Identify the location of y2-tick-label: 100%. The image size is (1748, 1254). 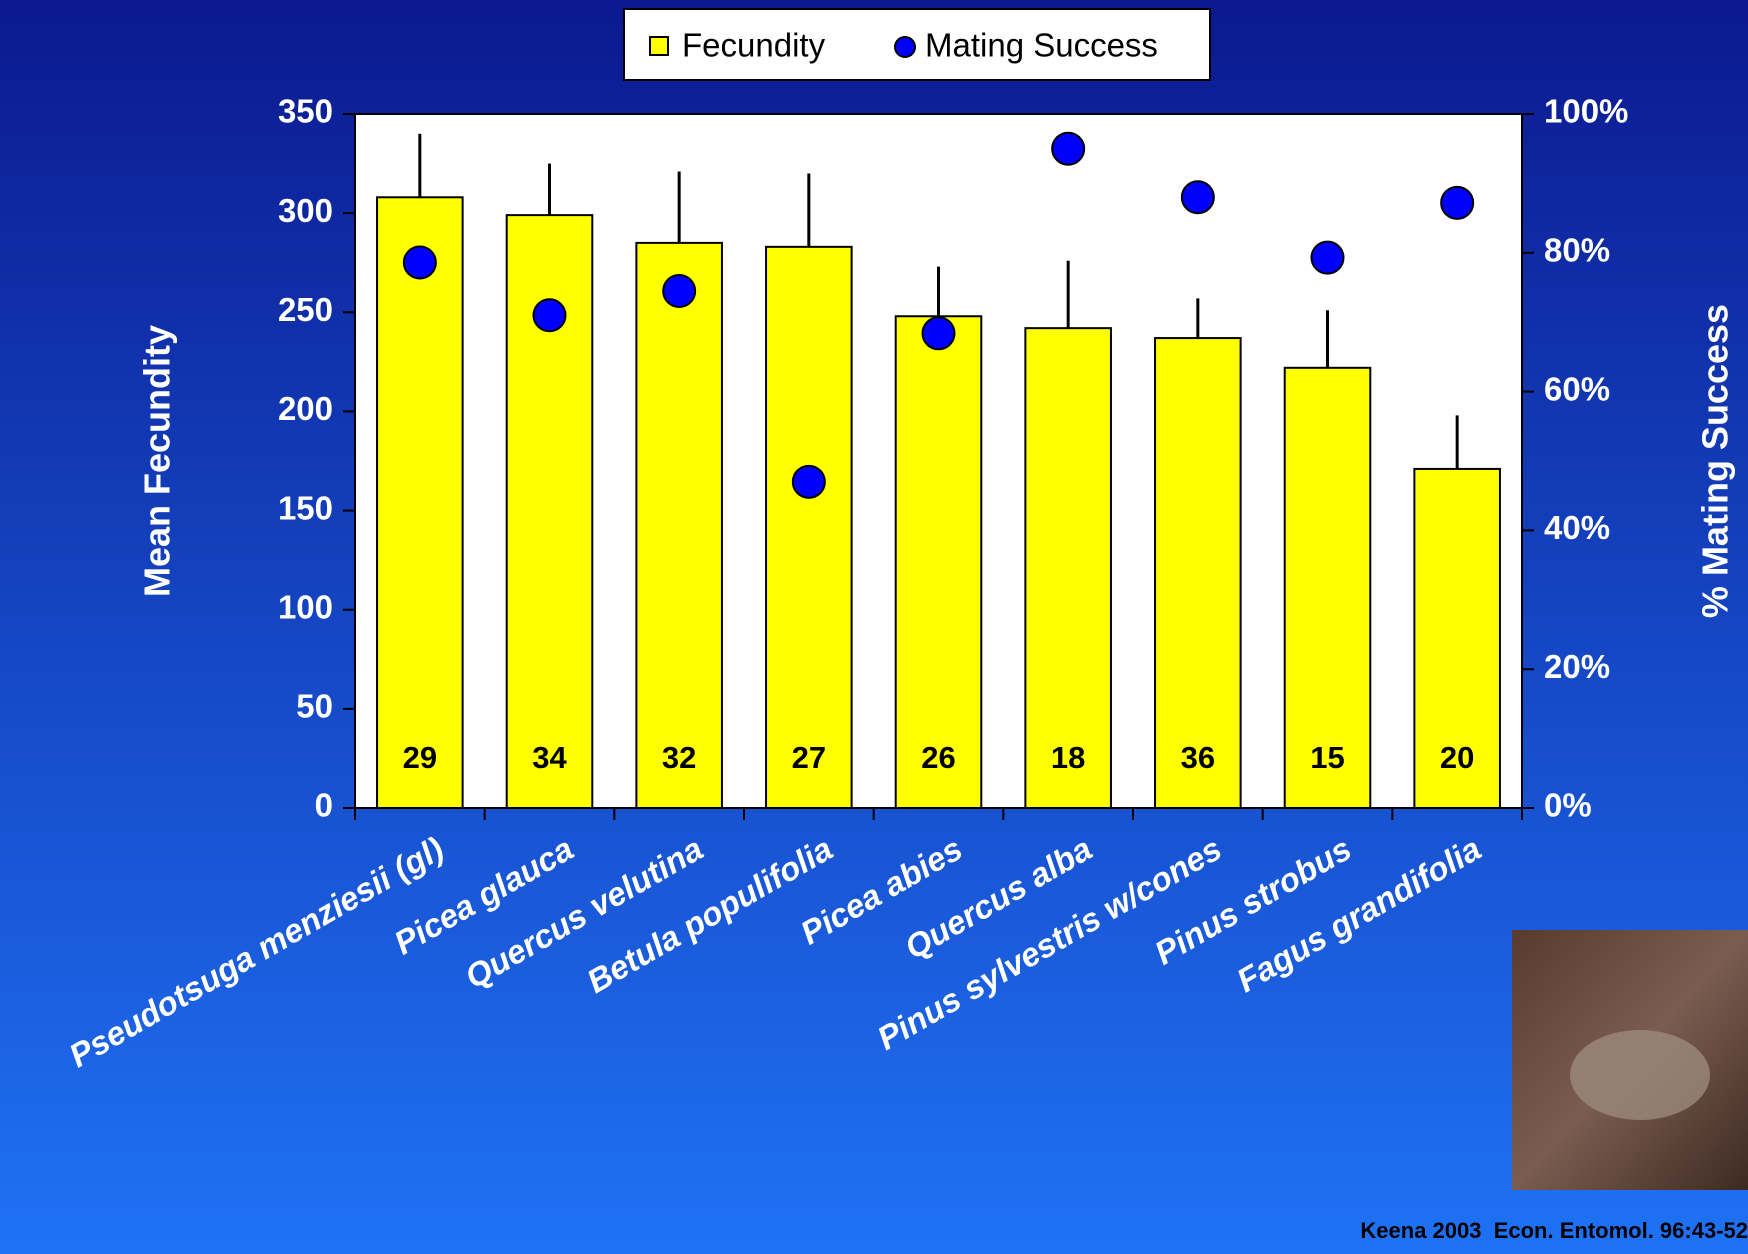
(1586, 111).